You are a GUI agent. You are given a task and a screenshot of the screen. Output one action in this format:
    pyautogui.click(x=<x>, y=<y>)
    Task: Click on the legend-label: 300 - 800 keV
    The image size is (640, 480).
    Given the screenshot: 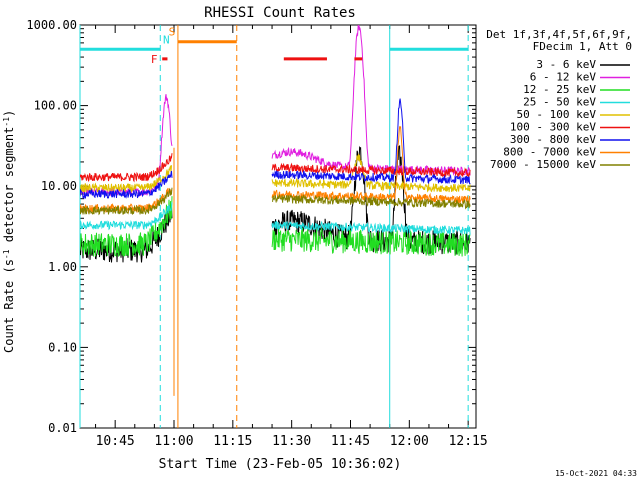 What is the action you would take?
    pyautogui.click(x=553, y=139)
    